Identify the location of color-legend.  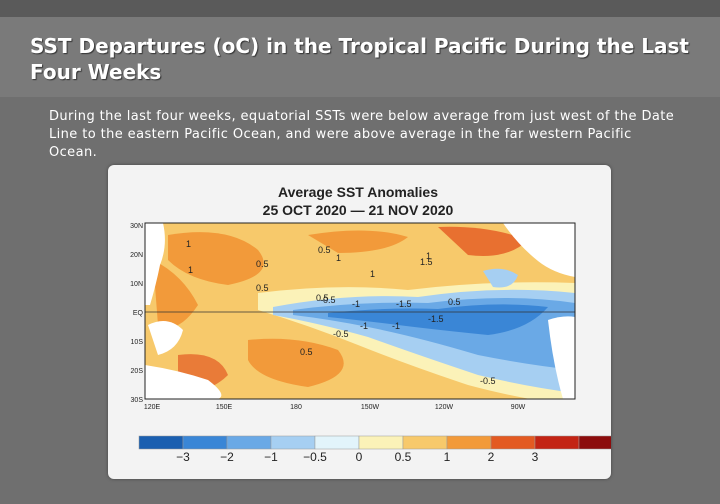
(374, 442).